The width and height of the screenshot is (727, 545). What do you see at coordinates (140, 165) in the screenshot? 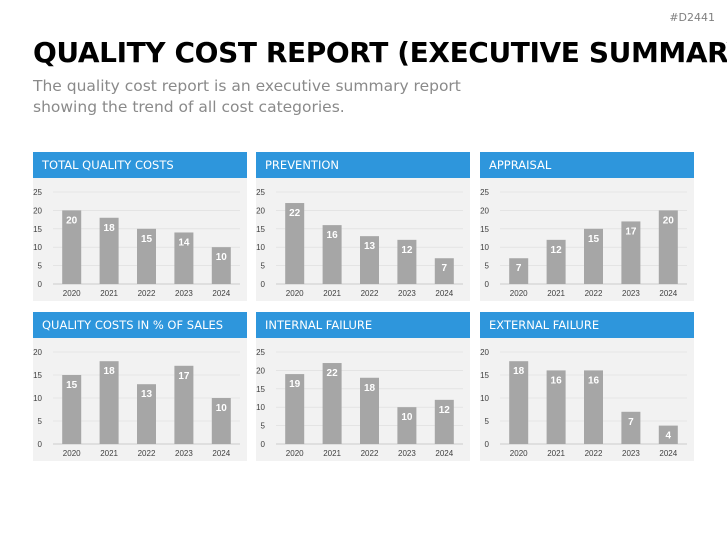
I see `chart-title: TOTAL QUALITY COSTS` at bounding box center [140, 165].